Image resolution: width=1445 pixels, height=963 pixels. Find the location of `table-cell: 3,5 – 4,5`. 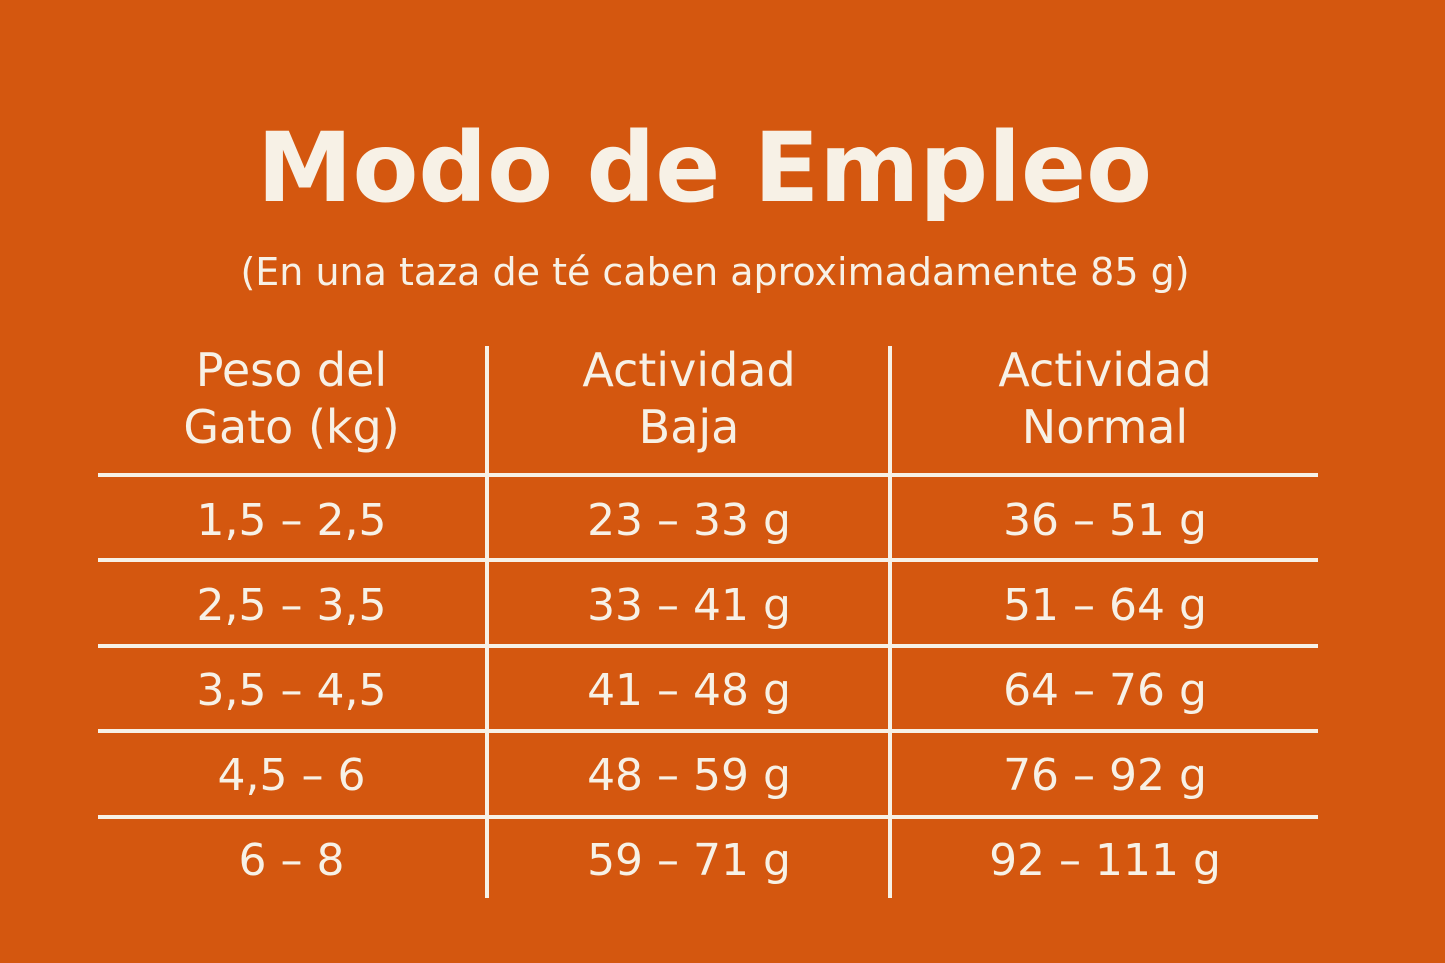

table-cell: 3,5 – 4,5 is located at coordinates (291, 690).